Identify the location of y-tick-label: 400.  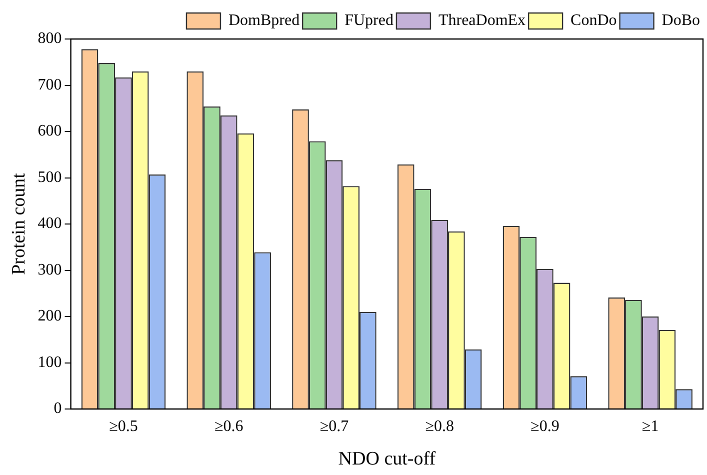
(50, 223).